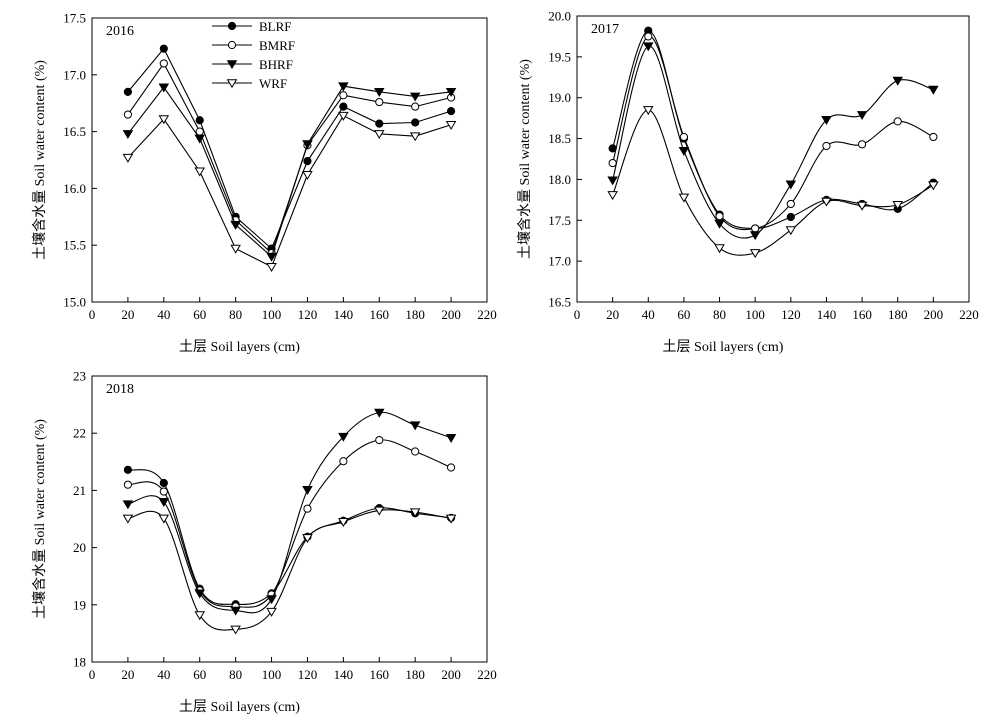 Image resolution: width=1000 pixels, height=724 pixels. I want to click on x-tick-label: 220, so click(487, 674).